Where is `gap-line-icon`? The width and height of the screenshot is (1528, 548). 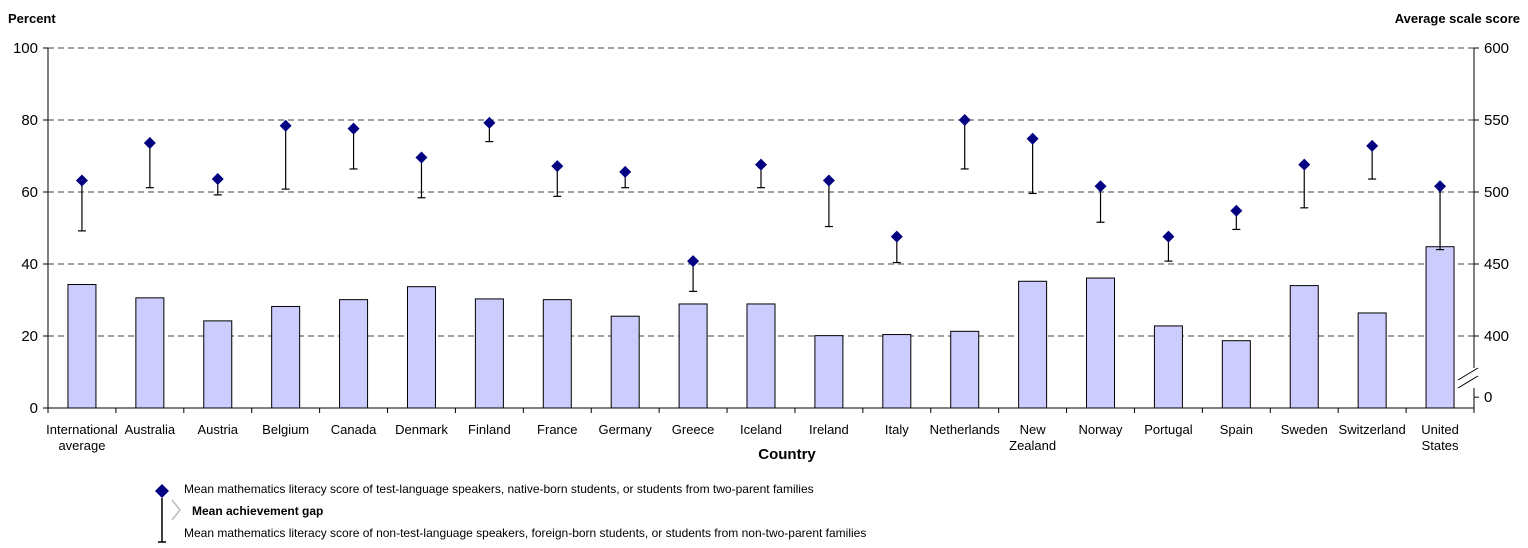
gap-line-icon is located at coordinates (169, 520).